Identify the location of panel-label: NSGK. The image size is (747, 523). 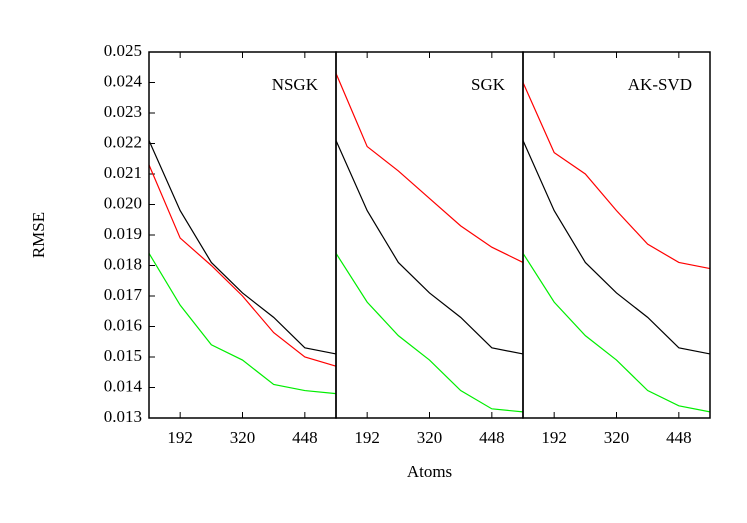
(295, 84).